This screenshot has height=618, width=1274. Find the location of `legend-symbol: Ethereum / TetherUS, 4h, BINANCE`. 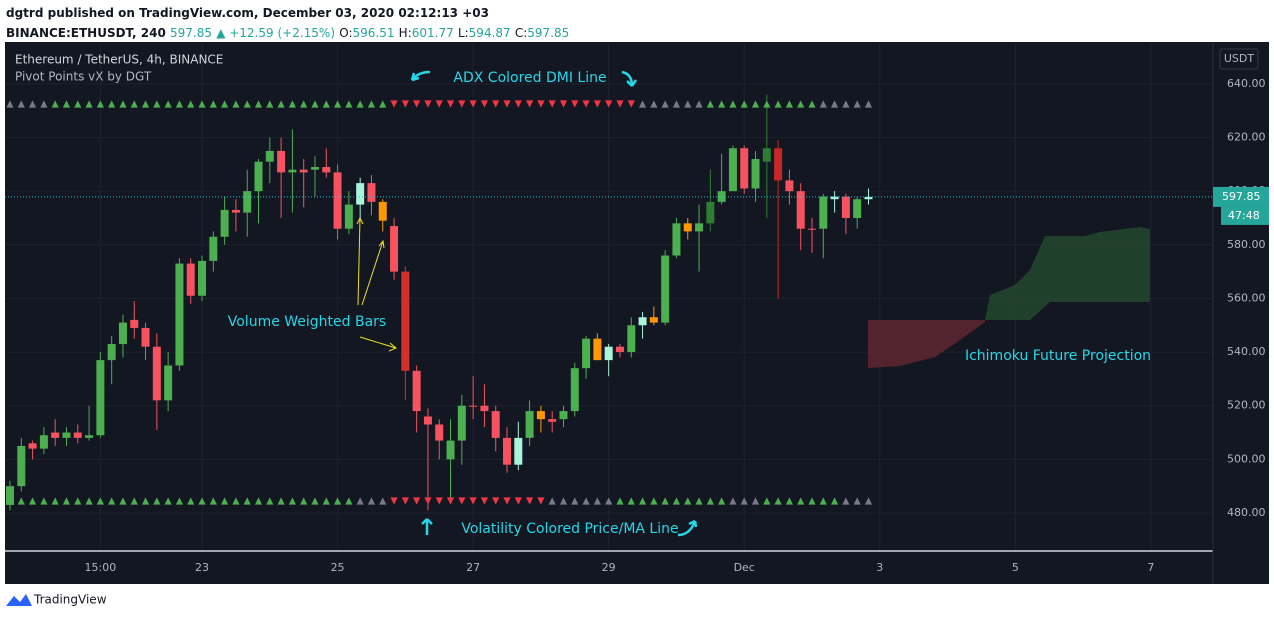

legend-symbol: Ethereum / TetherUS, 4h, BINANCE is located at coordinates (119, 60).